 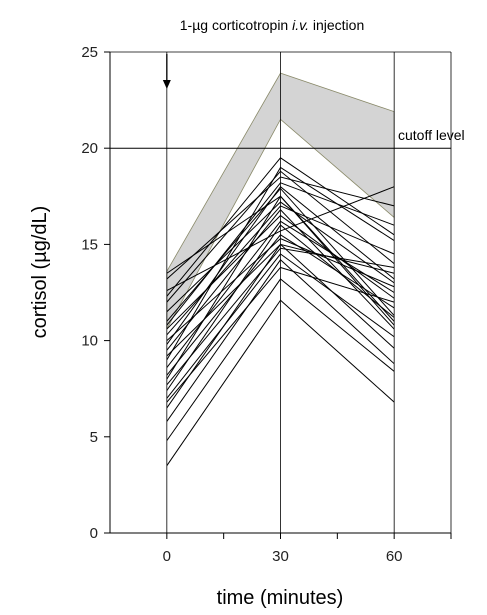 I want to click on injection-marker, so click(x=166, y=71).